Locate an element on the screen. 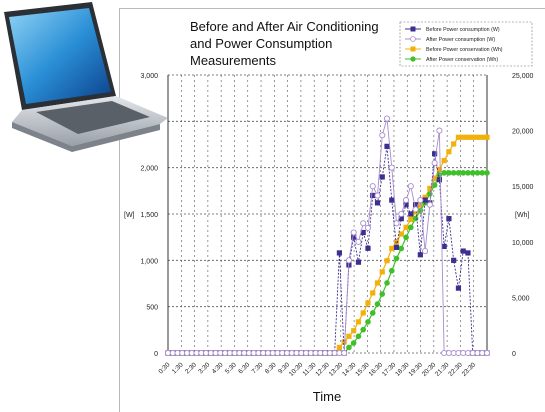 The height and width of the screenshot is (412, 545). x-tick-label: 5:30 is located at coordinates (231, 368).